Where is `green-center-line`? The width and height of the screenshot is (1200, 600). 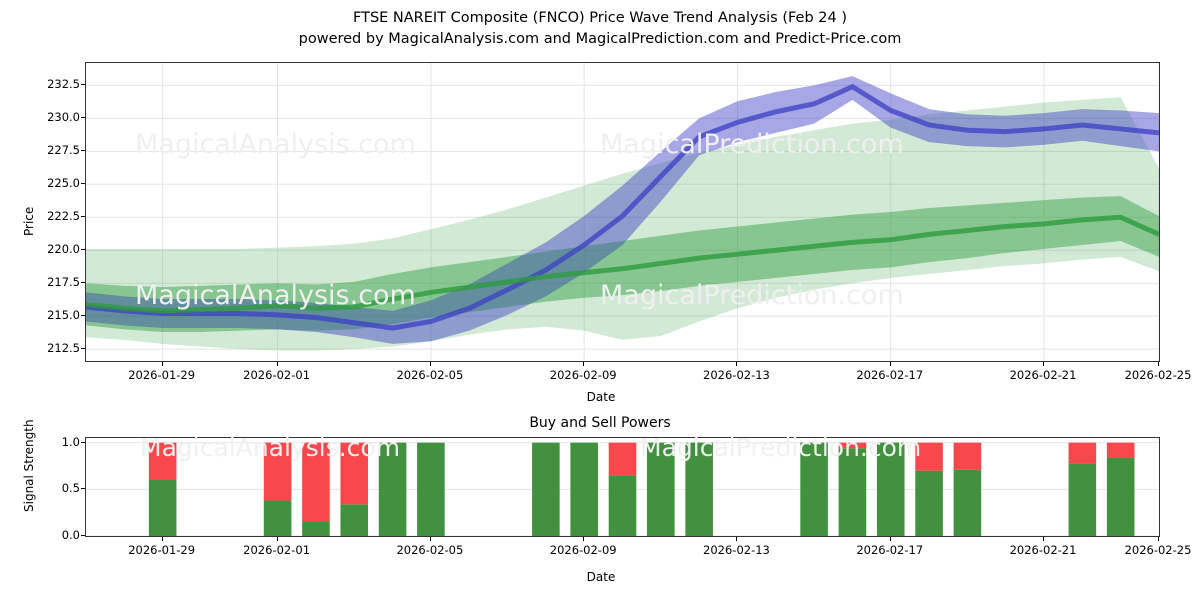 green-center-line is located at coordinates (622, 264).